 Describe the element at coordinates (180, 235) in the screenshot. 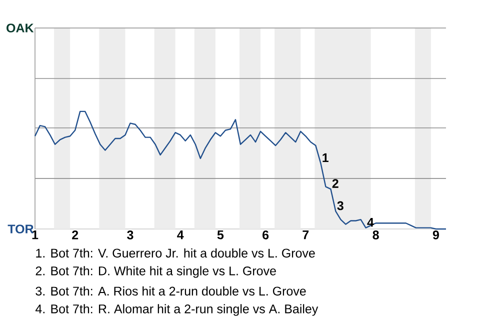

I see `x-tick-label: 4` at that location.